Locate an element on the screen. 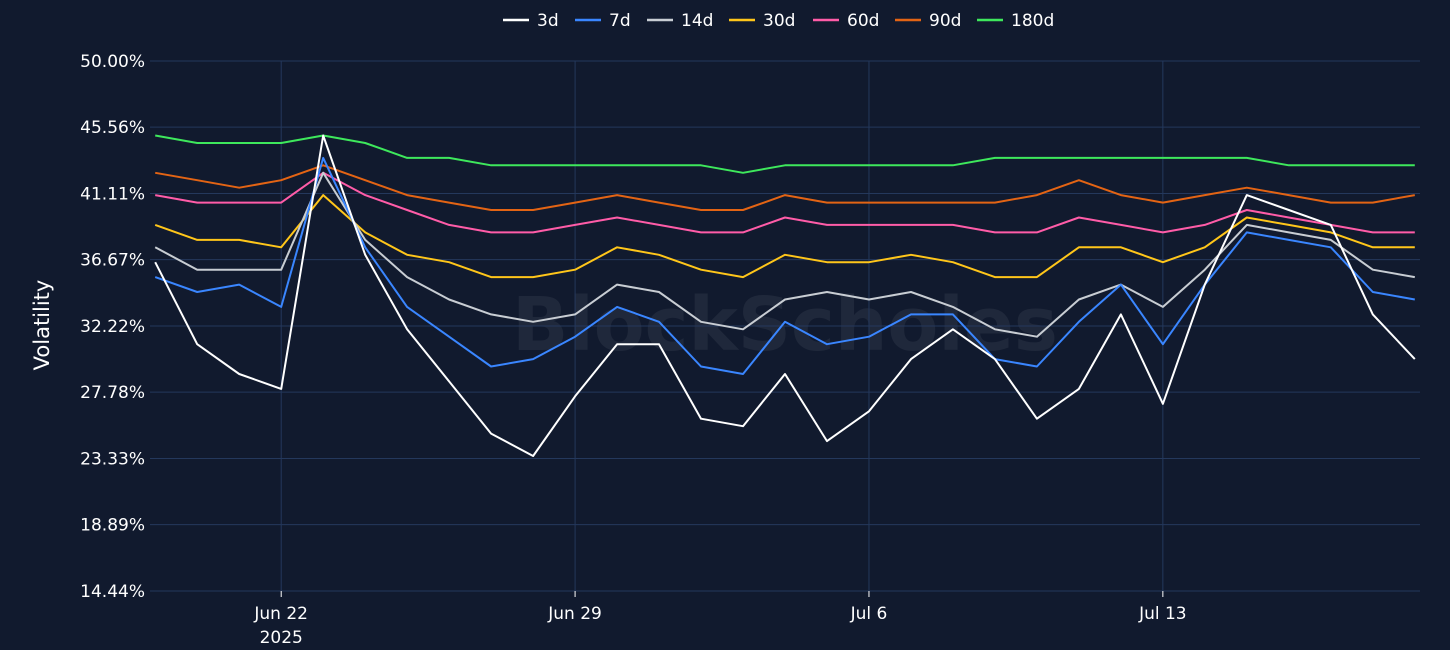 The image size is (1450, 650). y-tick-label: 36.67% is located at coordinates (112, 261).